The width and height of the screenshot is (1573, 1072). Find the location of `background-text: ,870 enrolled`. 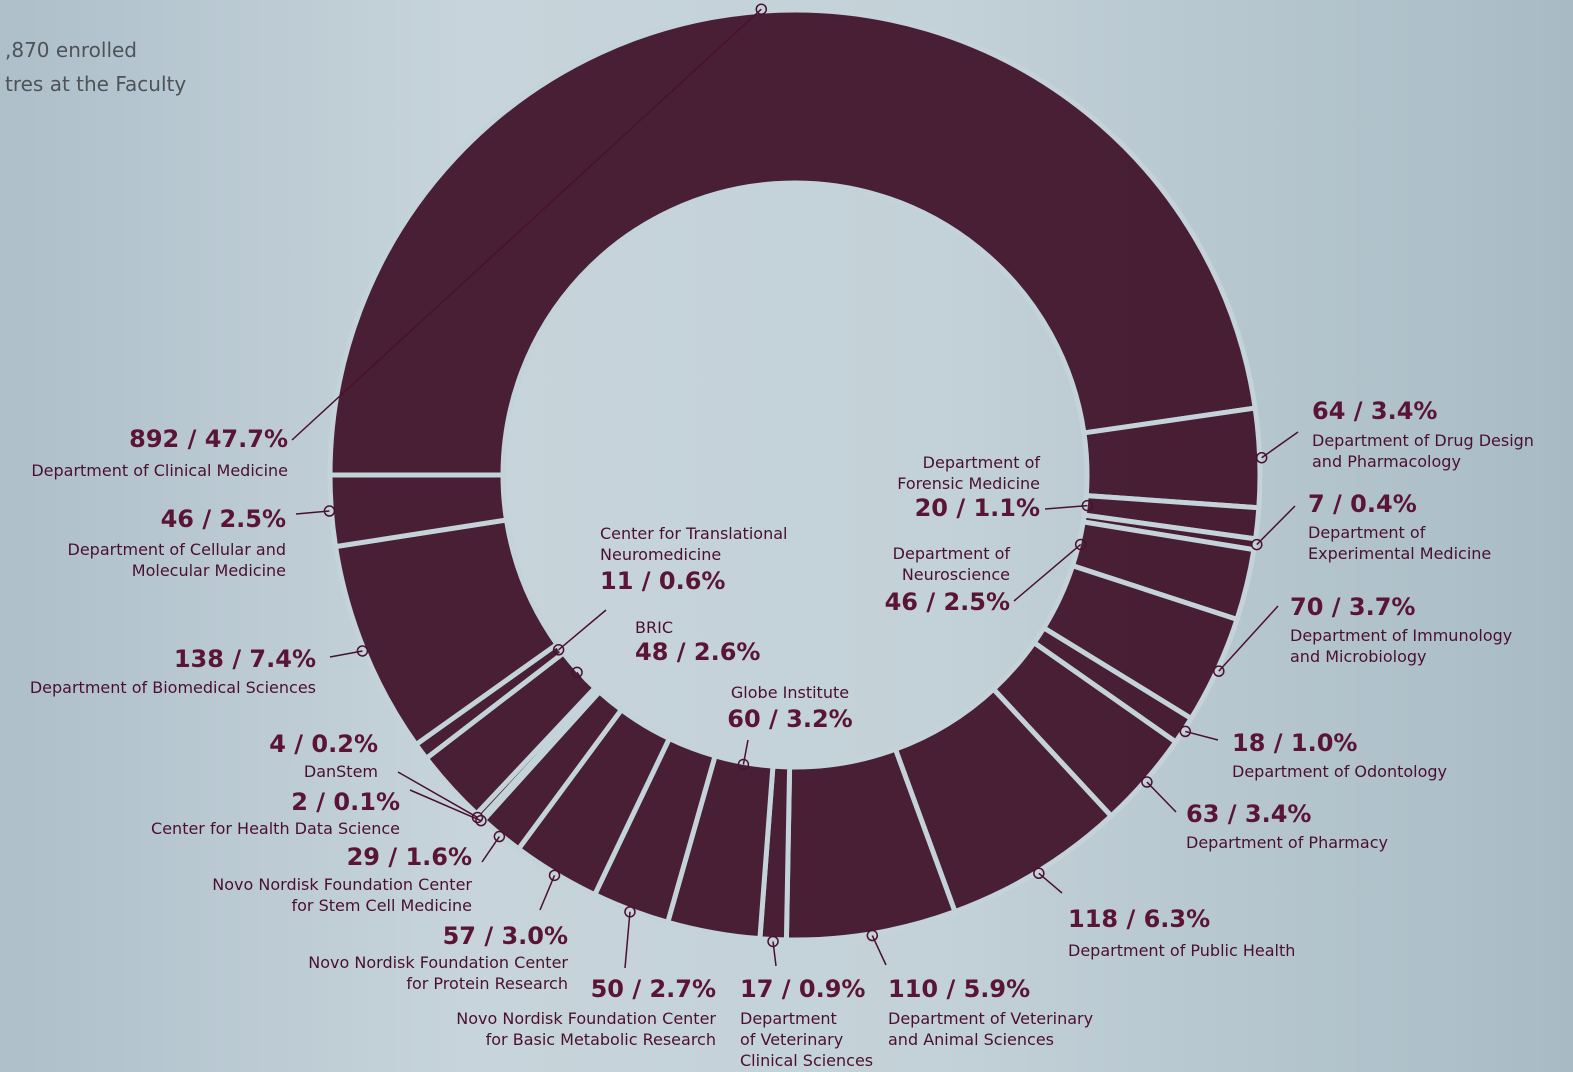

background-text: ,870 enrolled is located at coordinates (71, 50).